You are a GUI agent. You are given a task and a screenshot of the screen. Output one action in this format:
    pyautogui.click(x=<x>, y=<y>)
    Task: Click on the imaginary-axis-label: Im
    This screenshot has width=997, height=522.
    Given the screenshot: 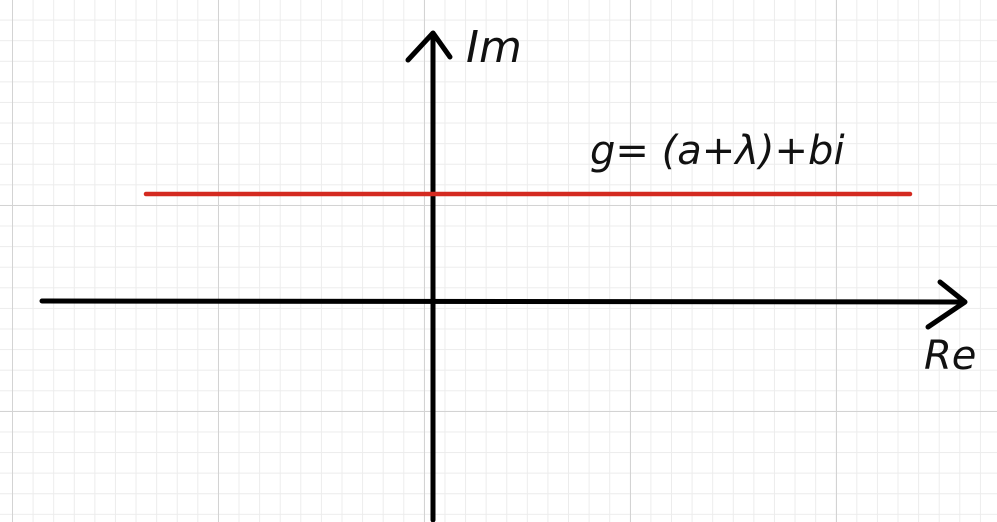 What is the action you would take?
    pyautogui.click(x=494, y=47)
    